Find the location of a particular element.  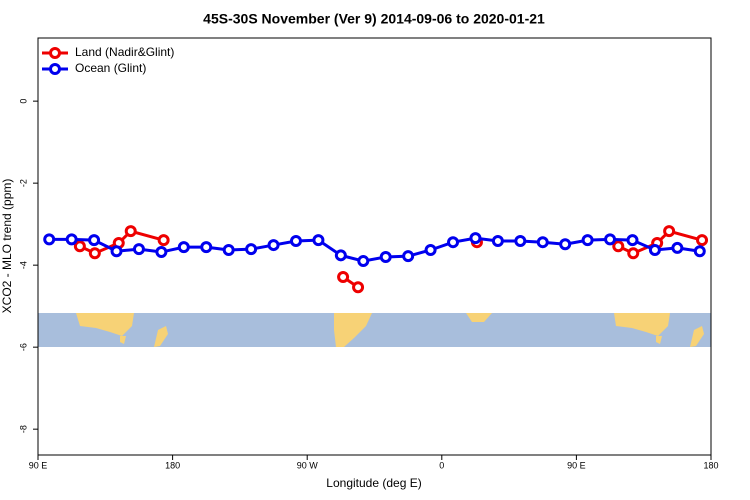

x-tick-label: 90 W is located at coordinates (308, 465).